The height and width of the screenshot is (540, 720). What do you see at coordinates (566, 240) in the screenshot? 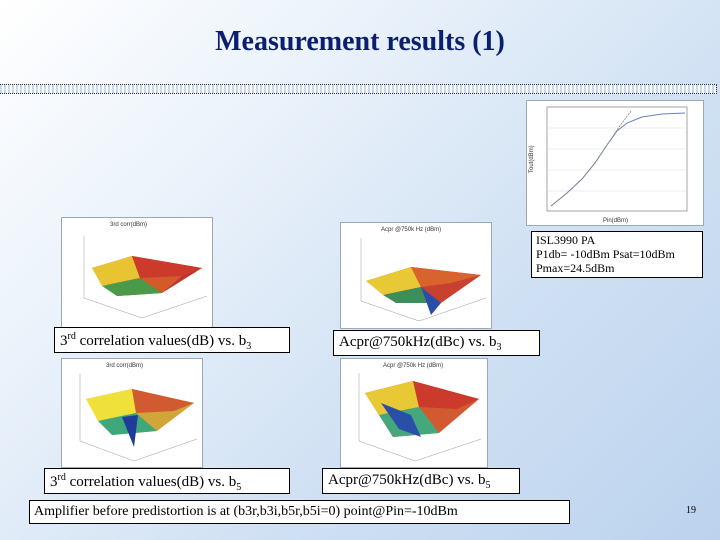
I see `pa-note-line-1: ISL3990 PA` at bounding box center [566, 240].